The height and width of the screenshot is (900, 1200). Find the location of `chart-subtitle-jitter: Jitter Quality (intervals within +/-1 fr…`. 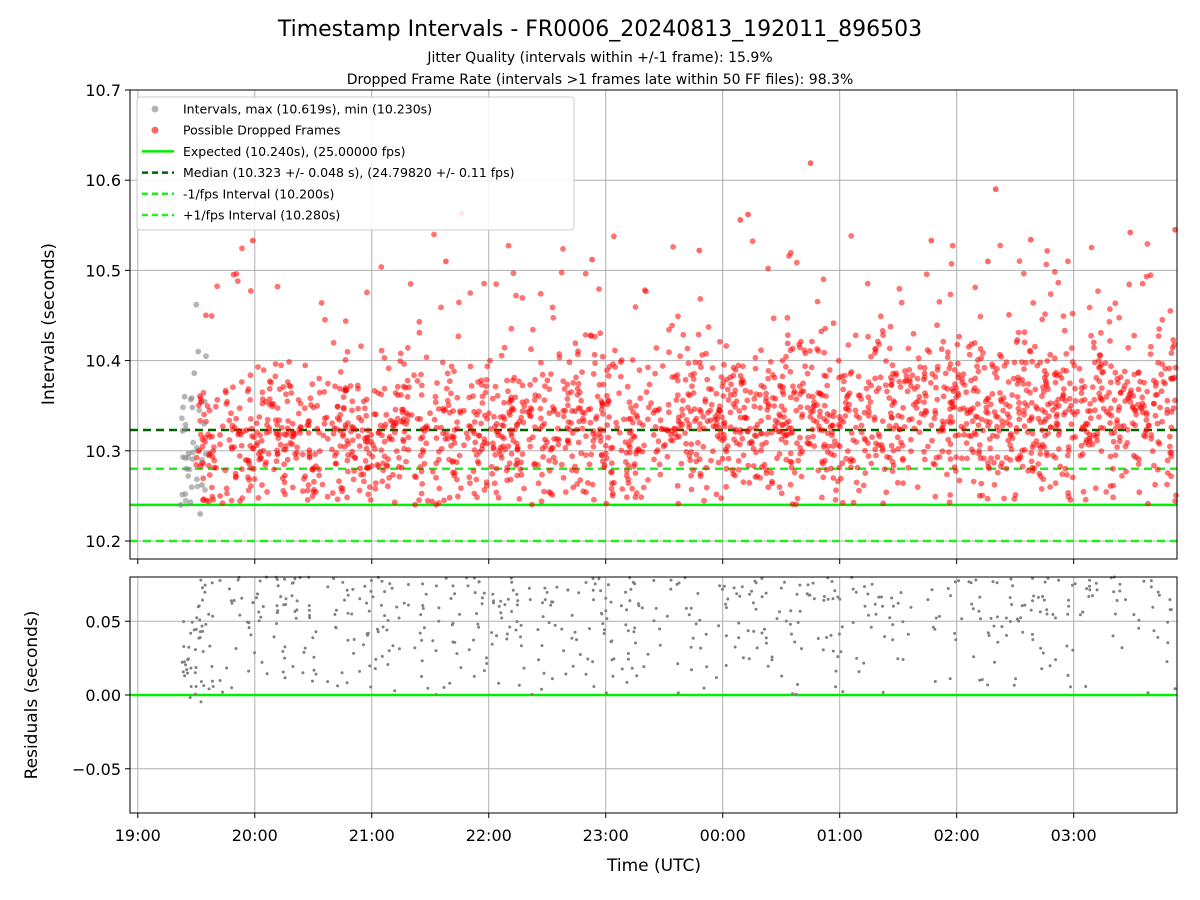

chart-subtitle-jitter: Jitter Quality (intervals within +/-1 fr… is located at coordinates (599, 58).